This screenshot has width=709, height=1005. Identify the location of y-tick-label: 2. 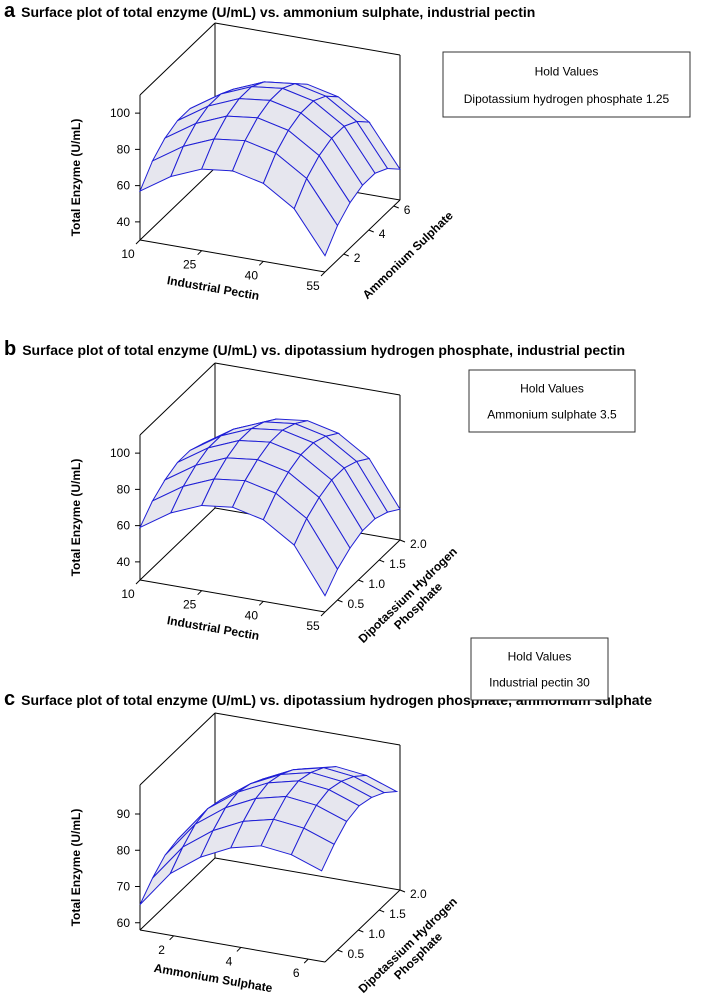
(357, 258).